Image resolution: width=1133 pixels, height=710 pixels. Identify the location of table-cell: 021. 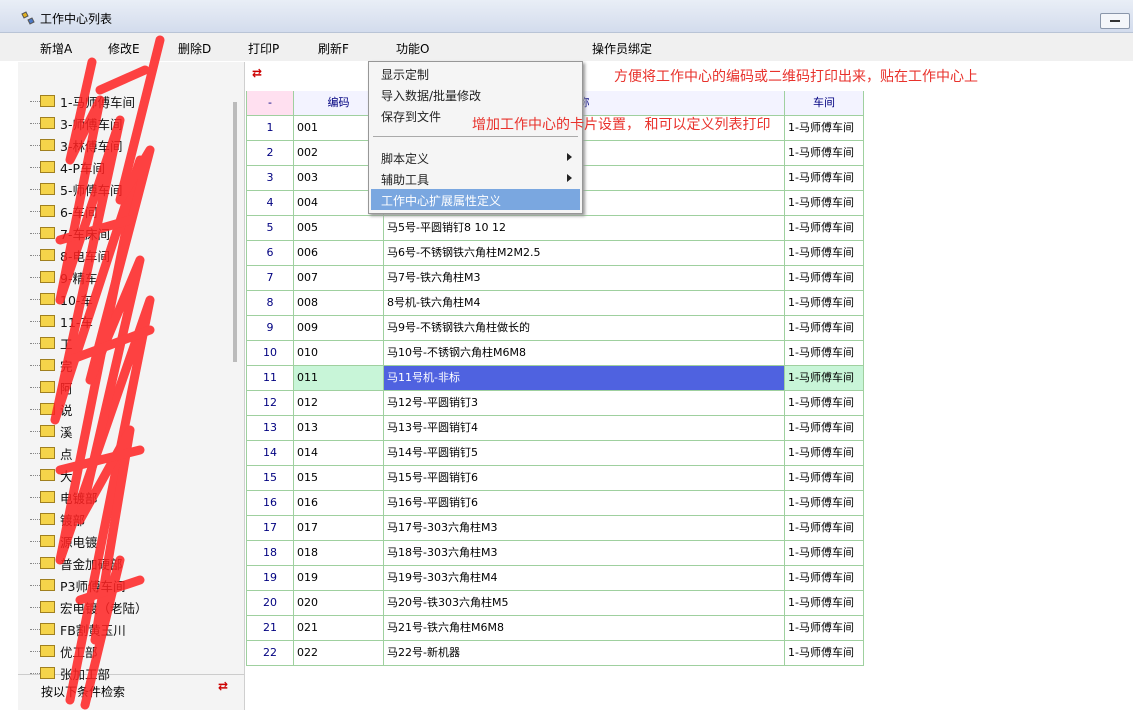
(339, 628).